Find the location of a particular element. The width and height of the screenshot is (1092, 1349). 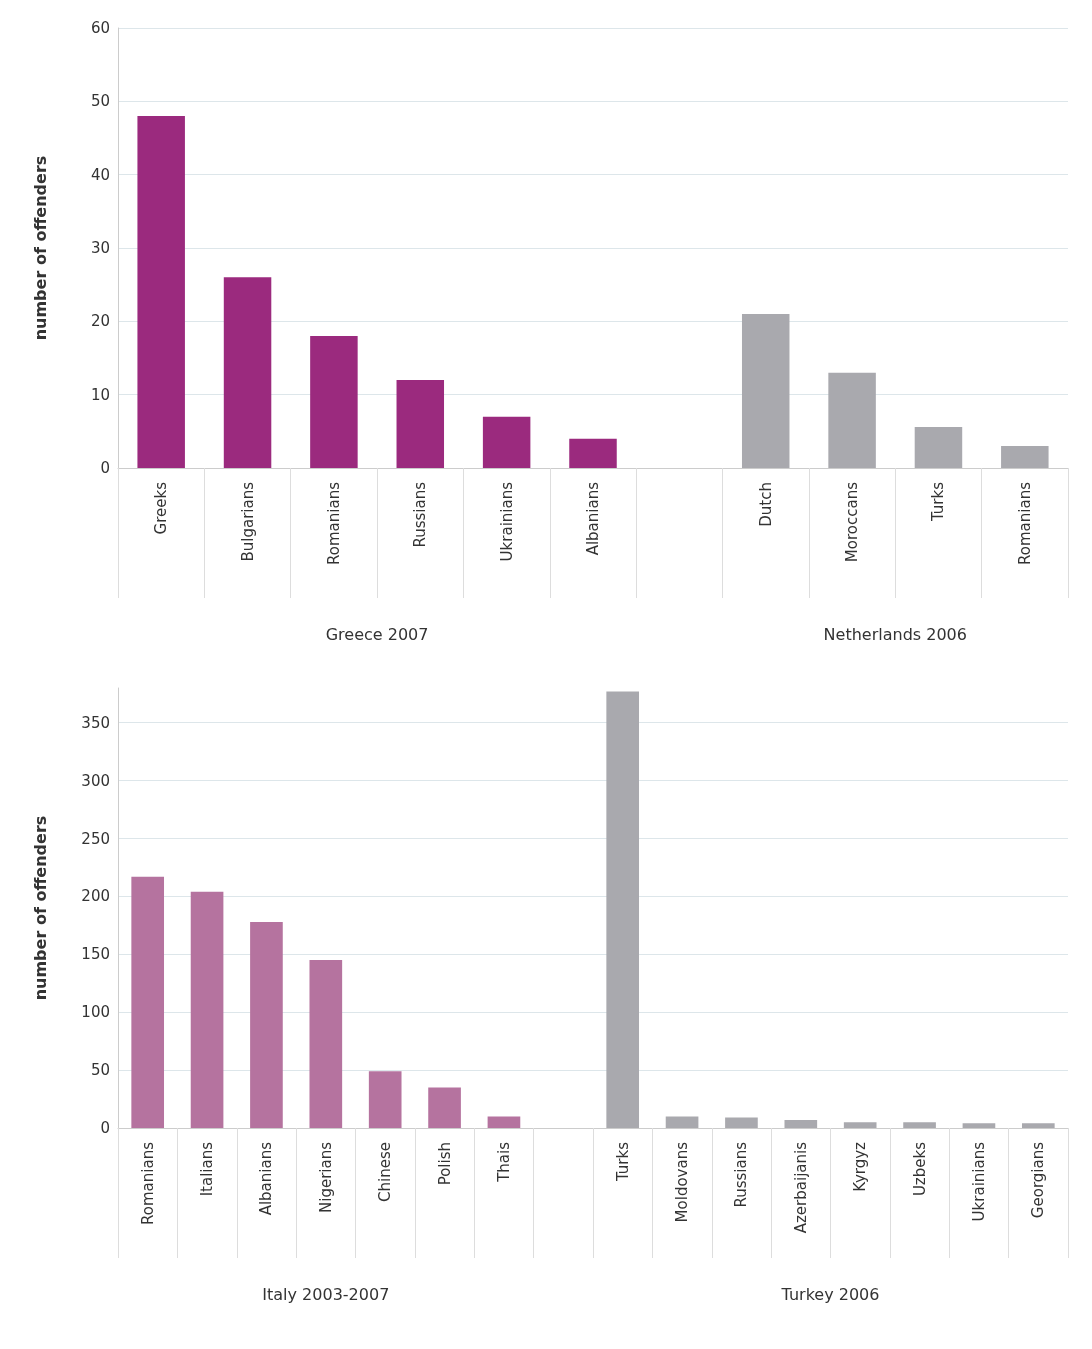

y-tick-label: 350 is located at coordinates (95, 722).